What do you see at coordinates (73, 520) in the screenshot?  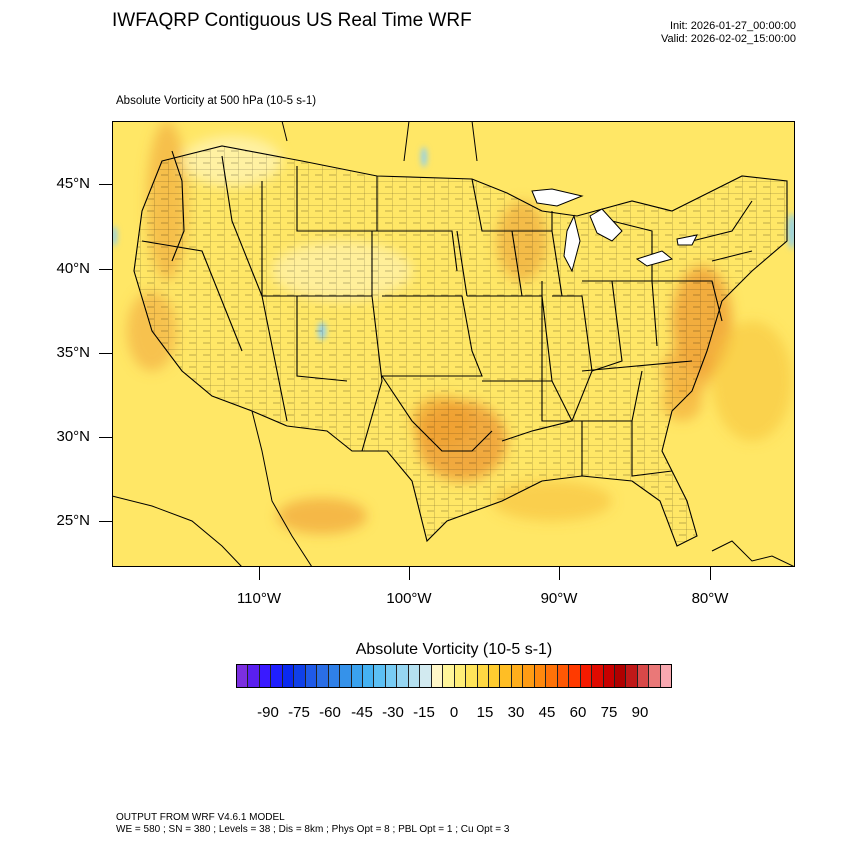 I see `lat-label-25: 25°N` at bounding box center [73, 520].